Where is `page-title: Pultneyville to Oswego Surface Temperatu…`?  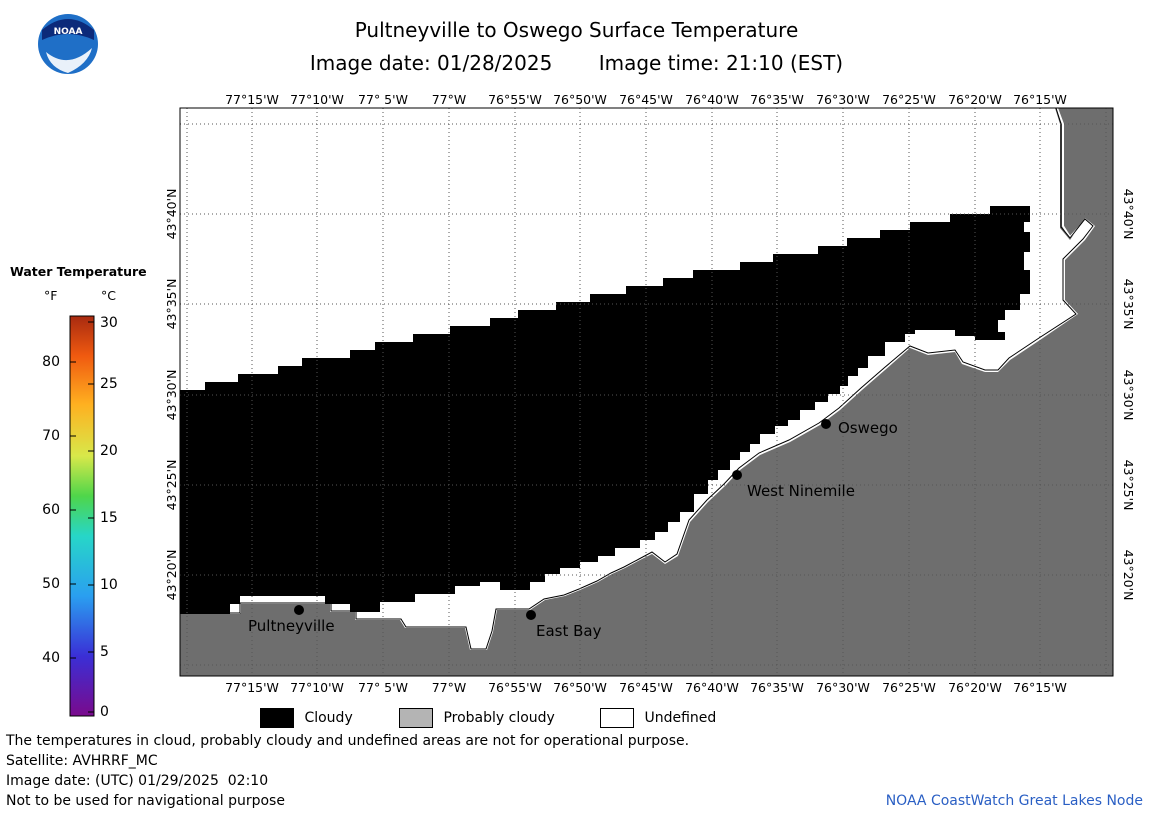
page-title: Pultneyville to Oswego Surface Temperatu… is located at coordinates (576, 30).